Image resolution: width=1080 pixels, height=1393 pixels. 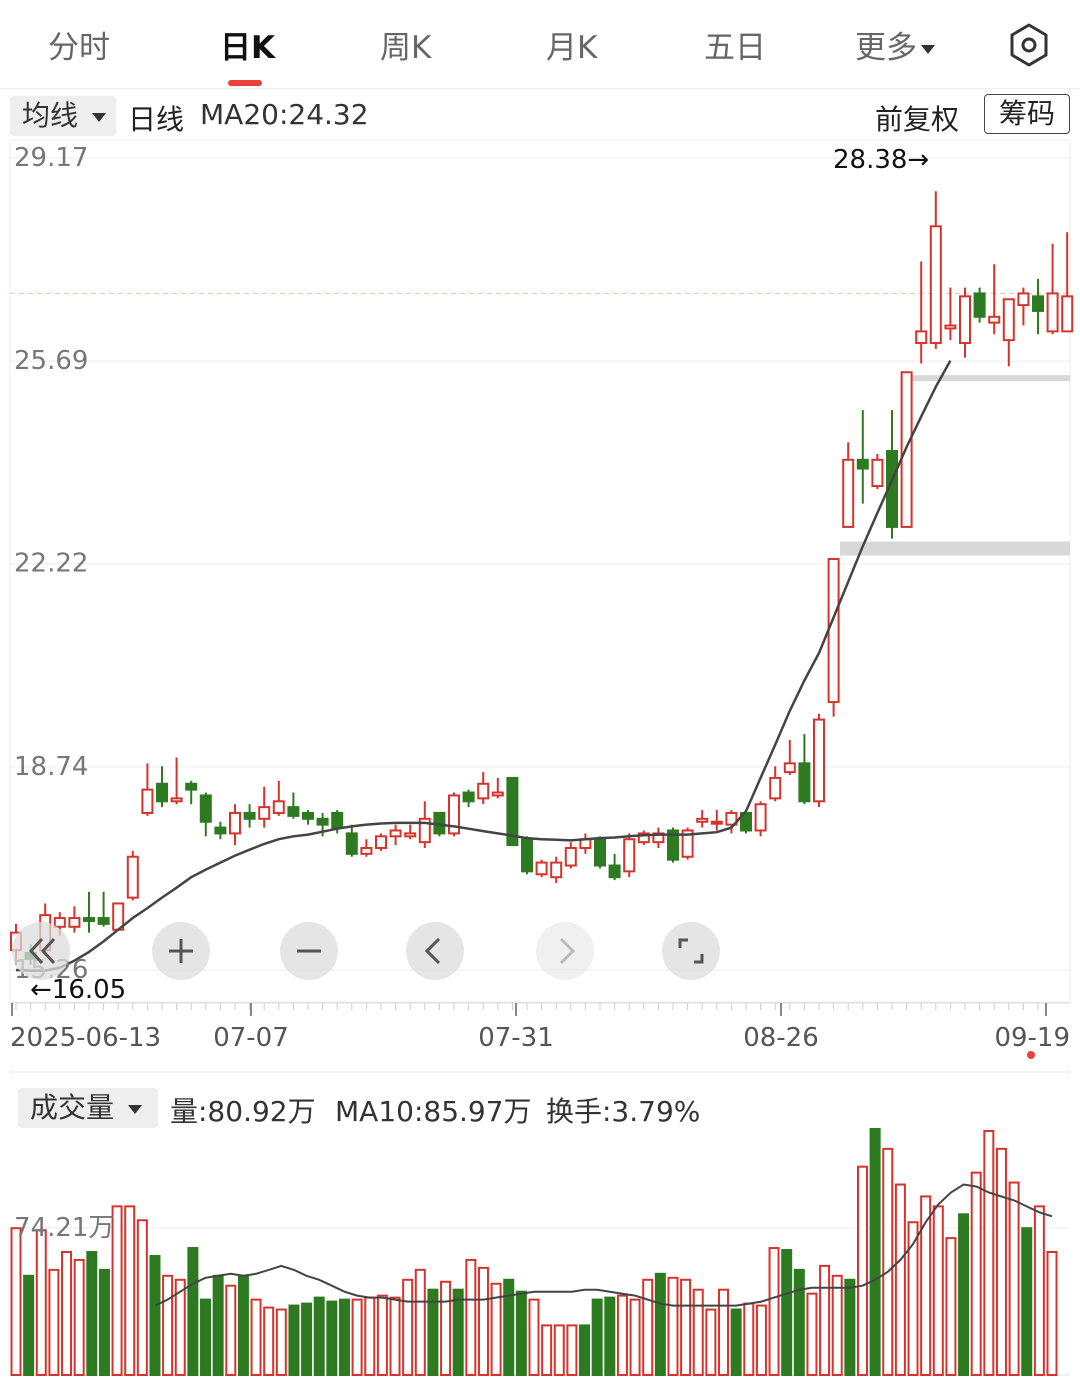 I want to click on zoom-out-button, so click(x=309, y=951).